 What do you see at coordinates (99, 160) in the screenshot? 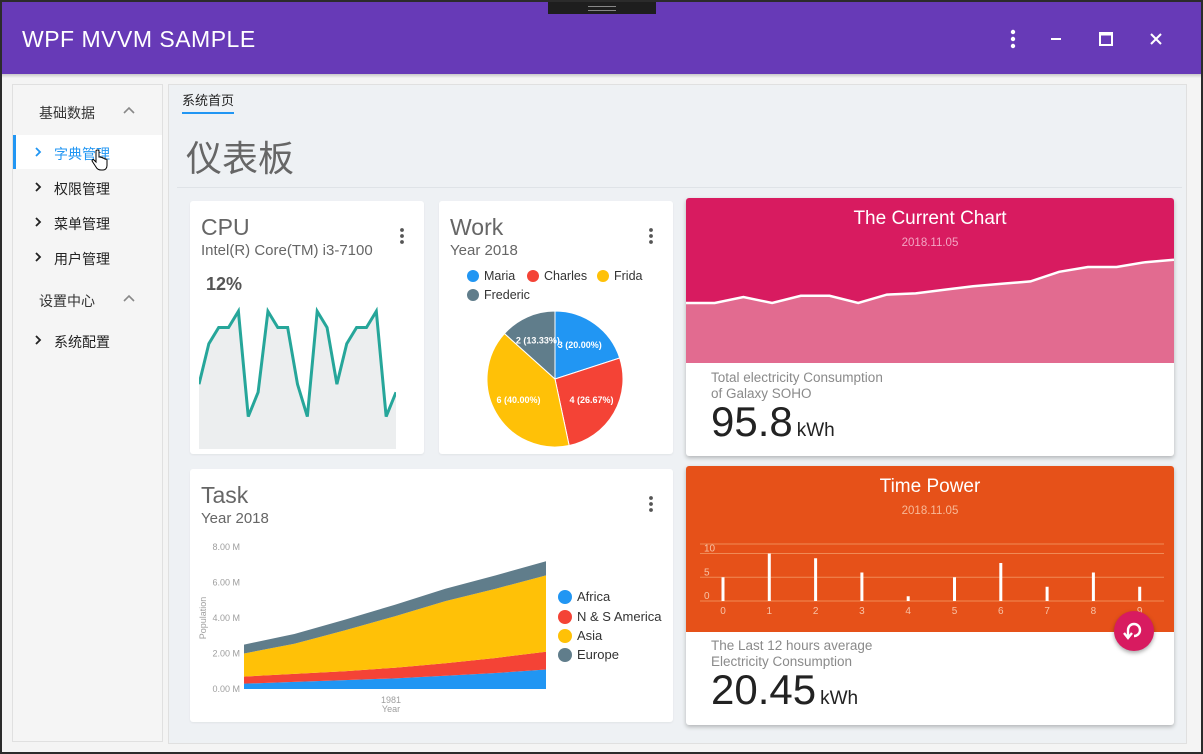
I see `hand-cursor-icon` at bounding box center [99, 160].